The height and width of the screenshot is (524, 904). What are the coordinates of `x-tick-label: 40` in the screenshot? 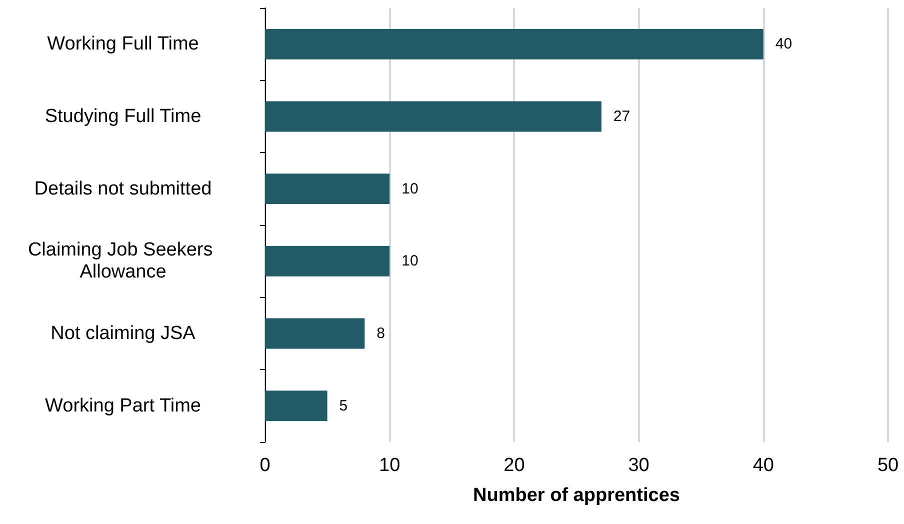 It's located at (763, 465).